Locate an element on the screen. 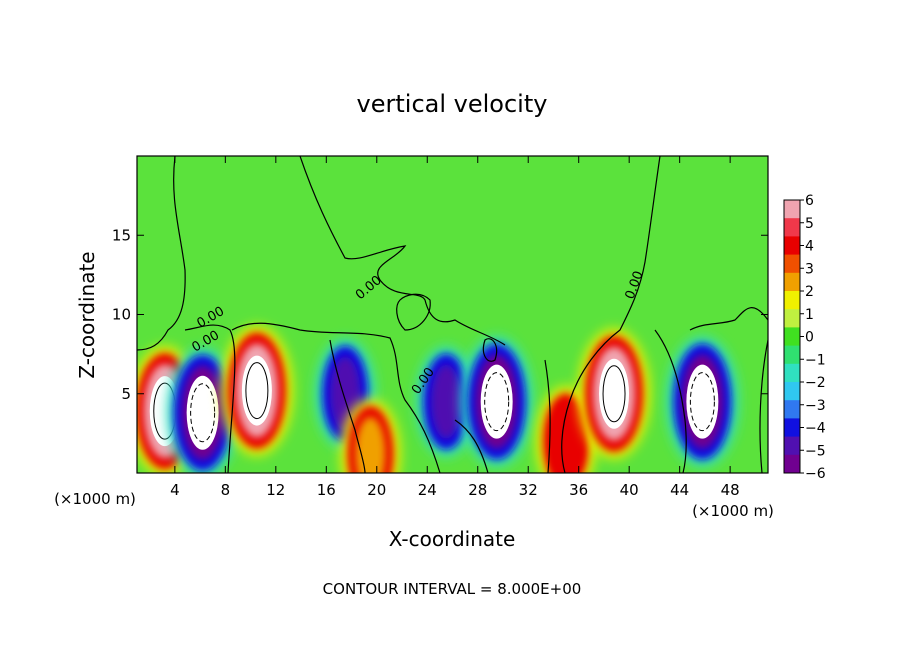  x-tick-label: 32 is located at coordinates (528, 490).